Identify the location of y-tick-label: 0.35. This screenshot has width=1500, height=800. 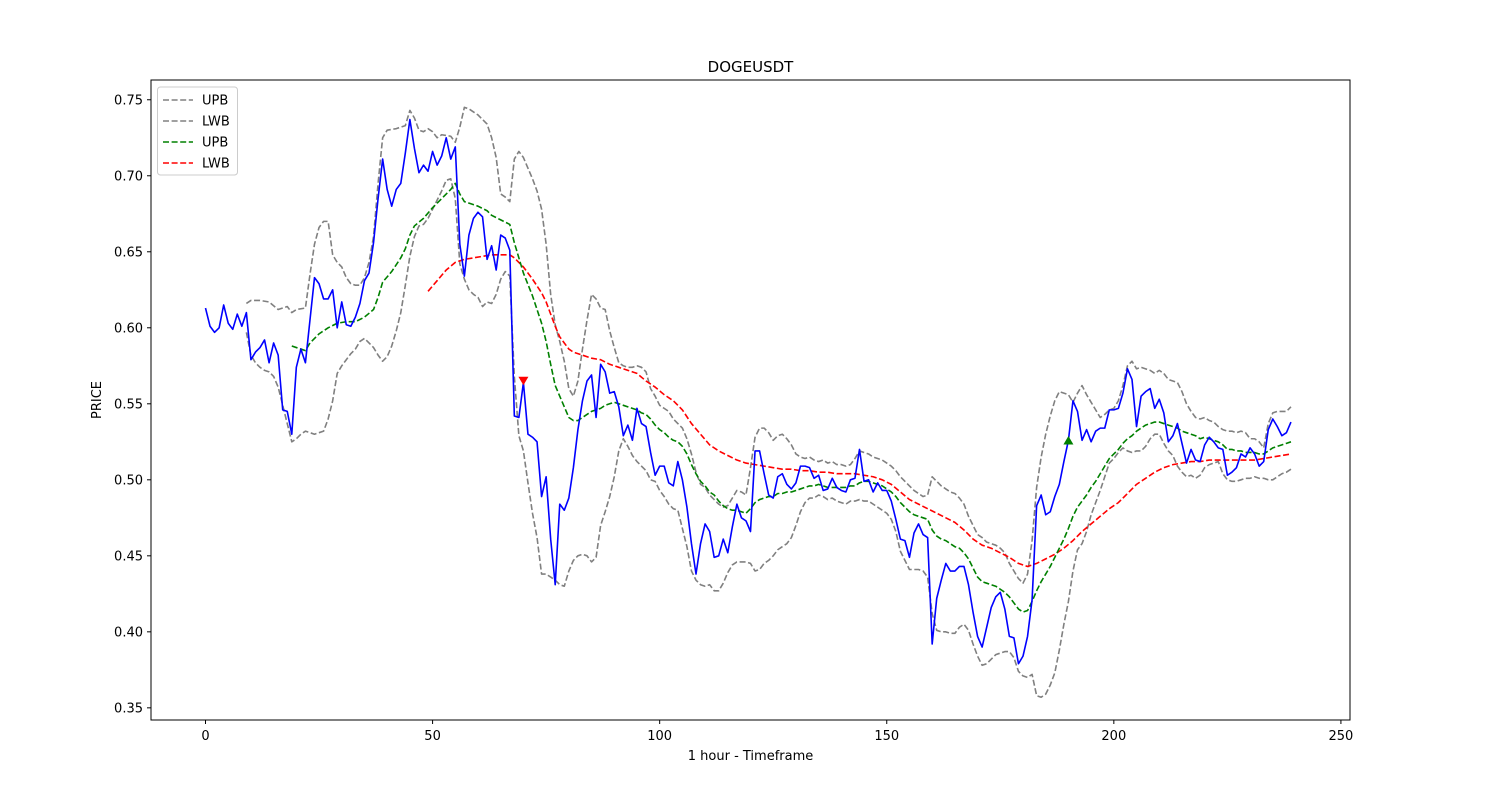
(128, 708).